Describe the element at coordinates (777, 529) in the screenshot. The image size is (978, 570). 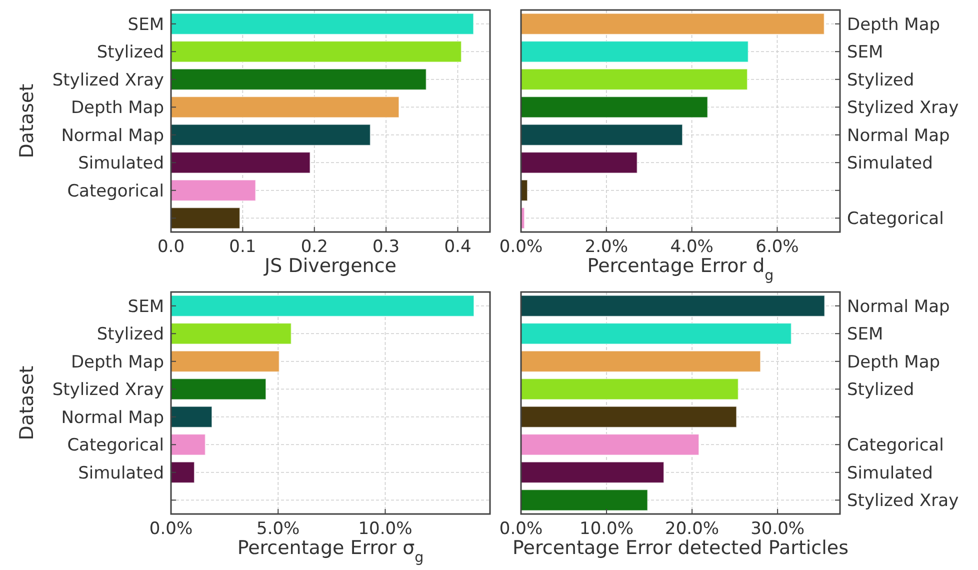
I see `x-tick-label: 30.0%` at that location.